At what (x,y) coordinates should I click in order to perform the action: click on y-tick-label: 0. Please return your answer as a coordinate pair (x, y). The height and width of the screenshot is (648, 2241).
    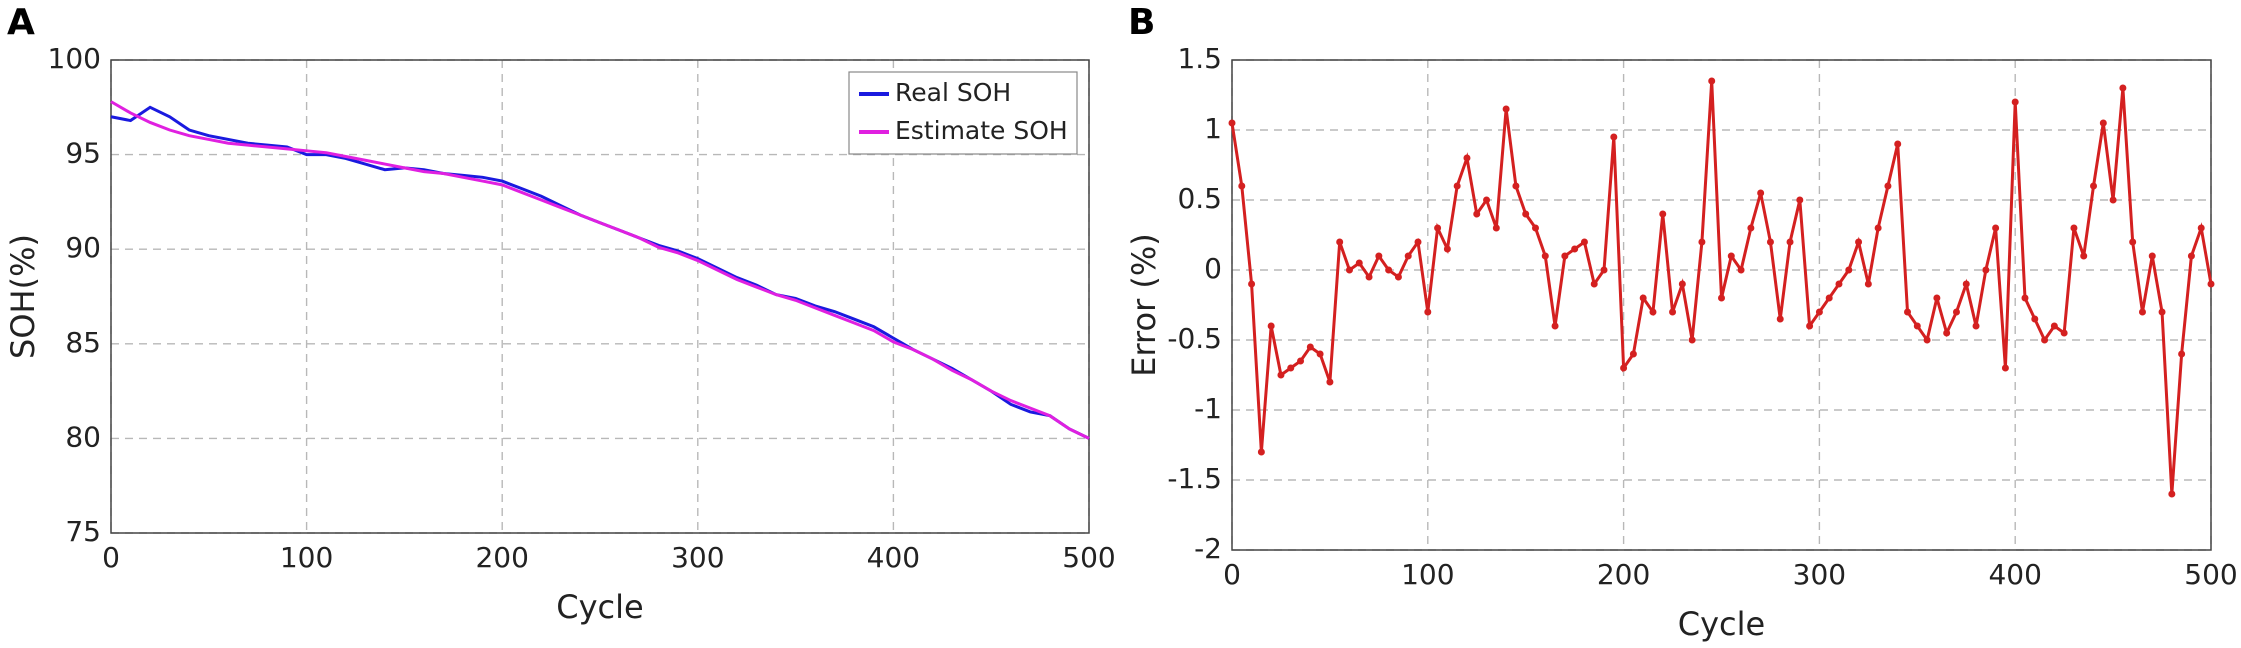
    Looking at the image, I should click on (1213, 268).